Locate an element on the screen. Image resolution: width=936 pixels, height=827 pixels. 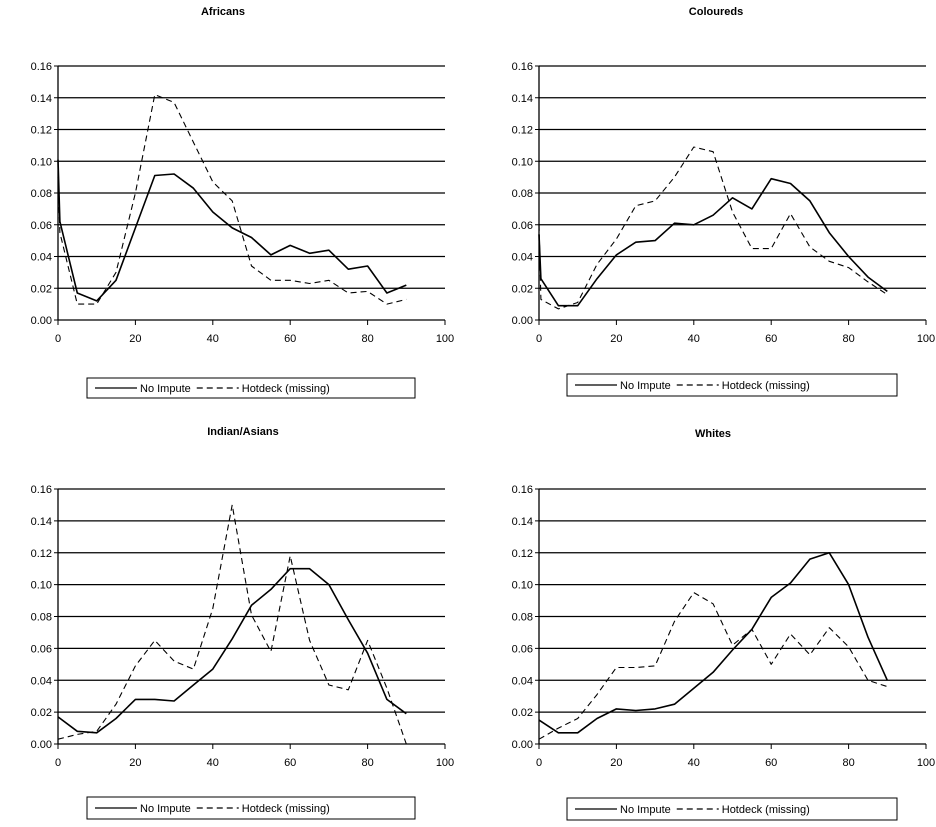
chart-title: Indian/Asians is located at coordinates (243, 432).